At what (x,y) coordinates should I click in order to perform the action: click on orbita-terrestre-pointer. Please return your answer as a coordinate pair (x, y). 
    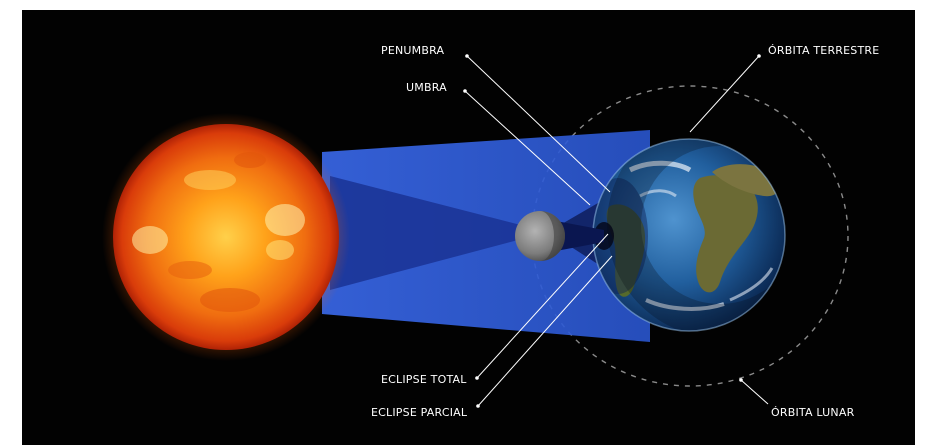
    Looking at the image, I should click on (724, 94).